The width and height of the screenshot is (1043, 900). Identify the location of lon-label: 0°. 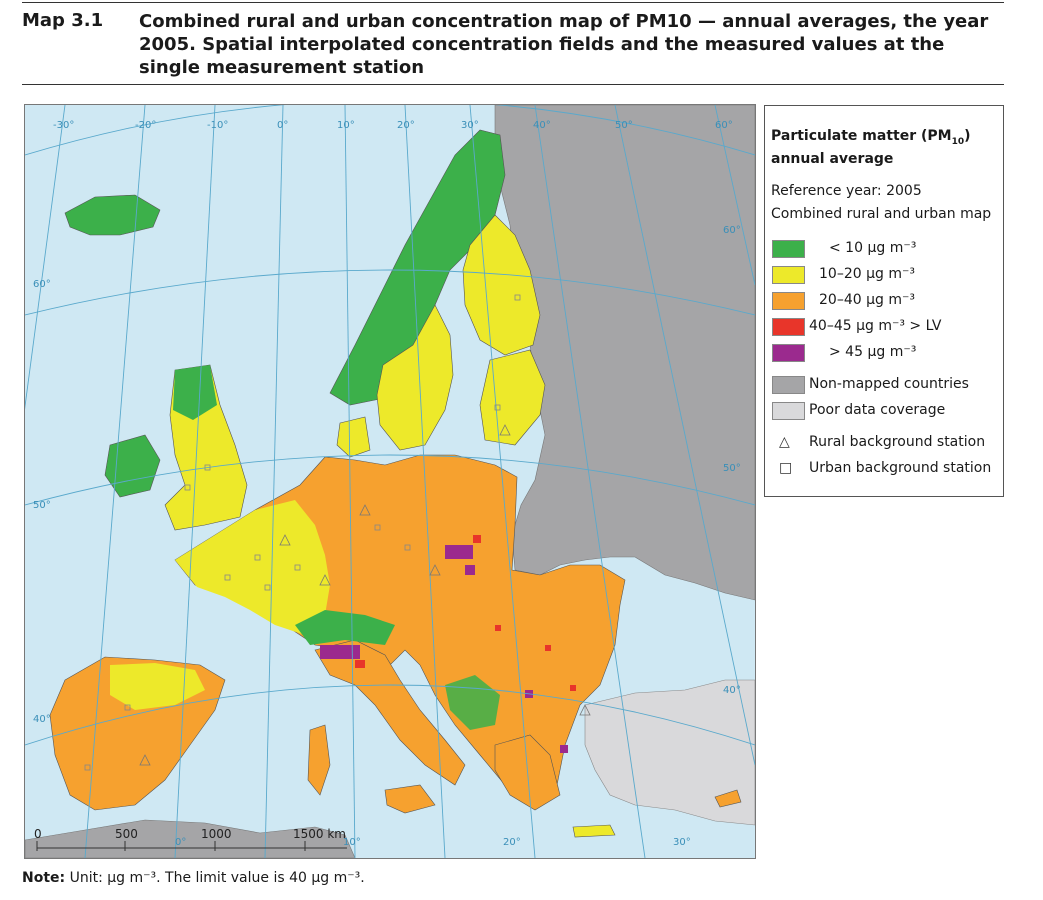
(282, 125).